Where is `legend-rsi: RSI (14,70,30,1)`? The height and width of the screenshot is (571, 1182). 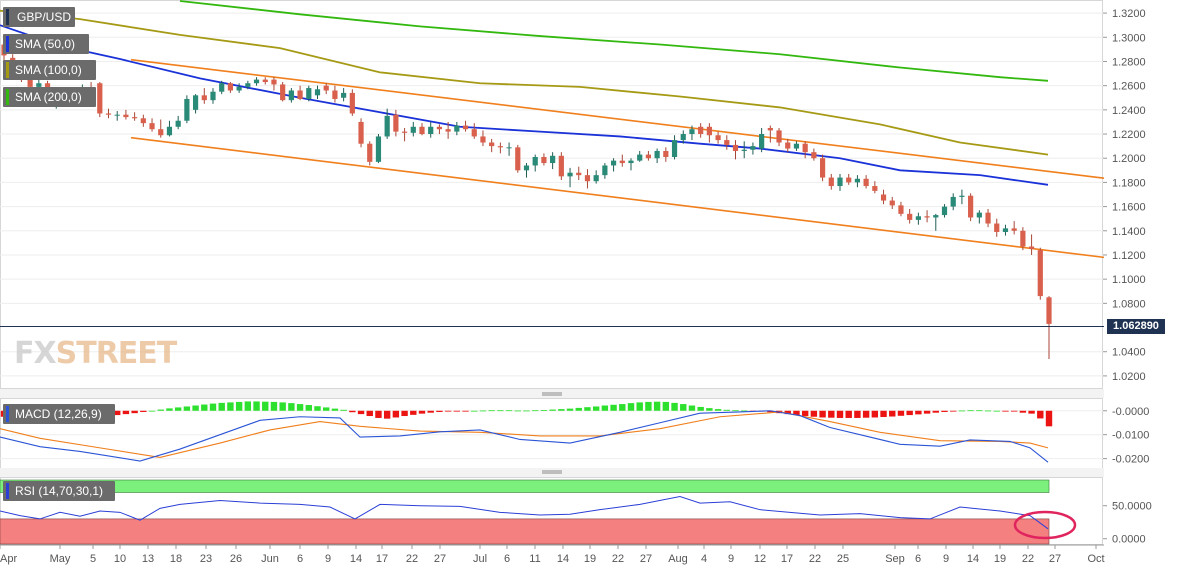 legend-rsi: RSI (14,70,30,1) is located at coordinates (59, 491).